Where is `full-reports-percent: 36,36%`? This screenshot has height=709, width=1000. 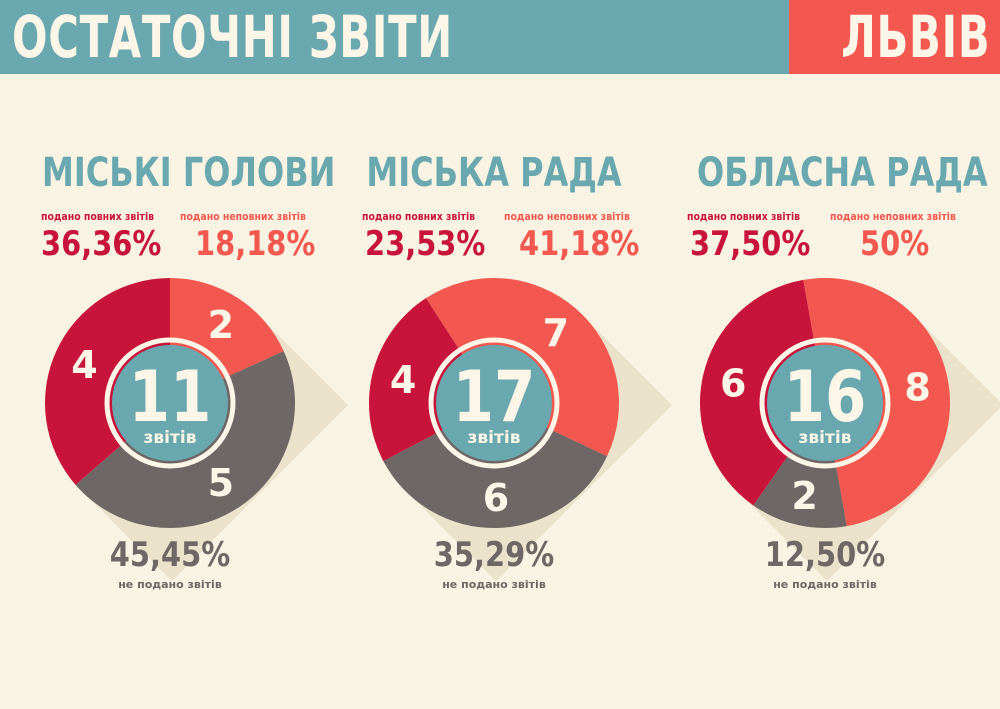
full-reports-percent: 36,36% is located at coordinates (101, 244).